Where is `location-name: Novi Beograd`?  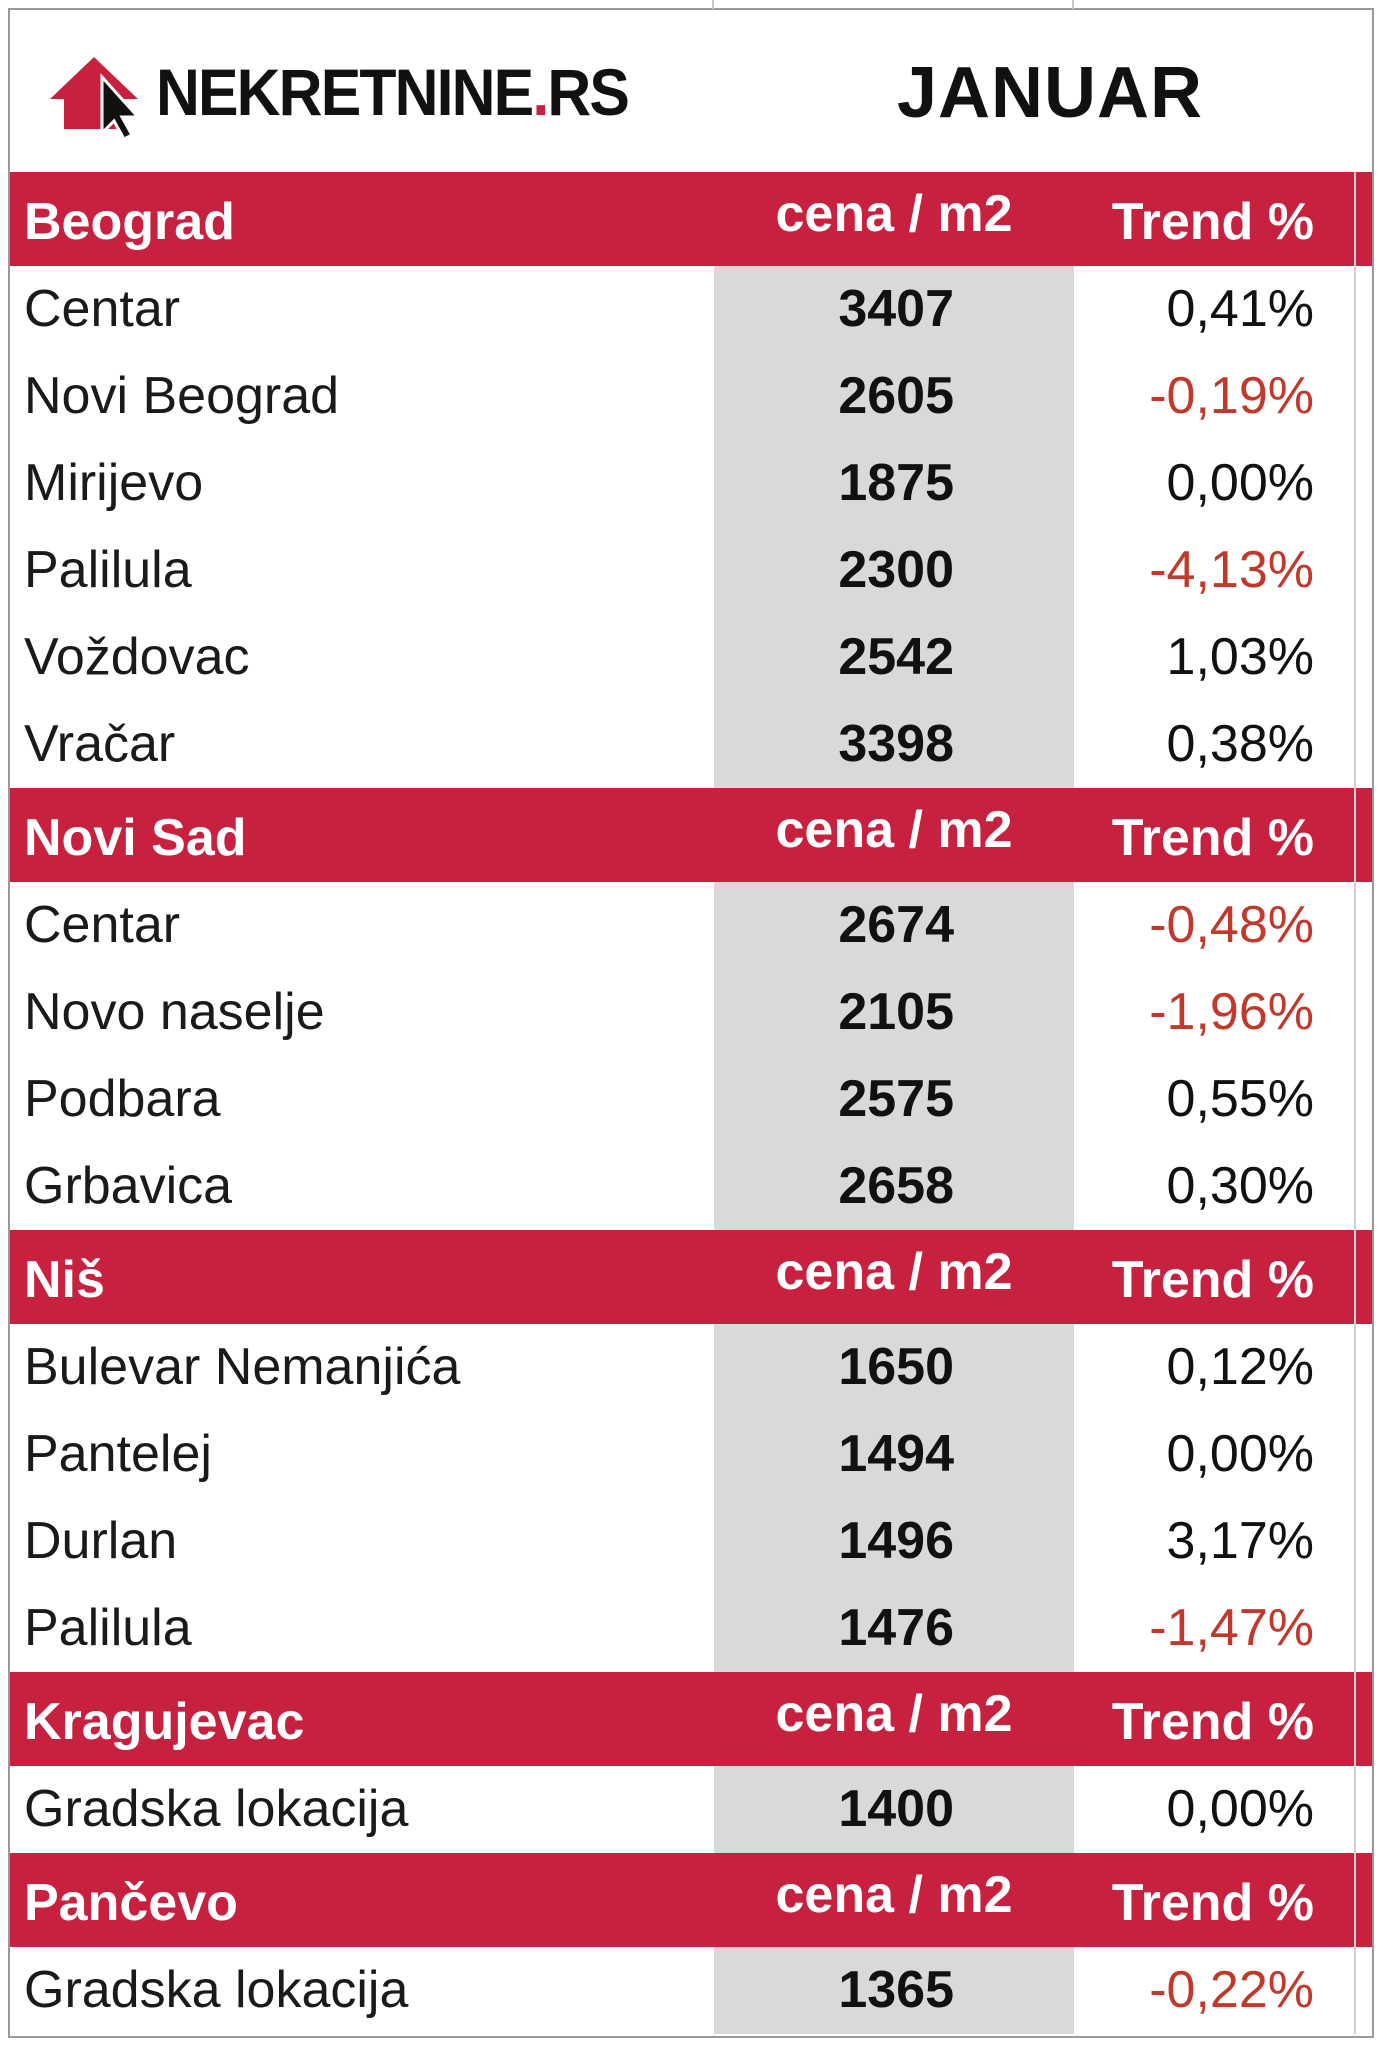 location-name: Novi Beograd is located at coordinates (182, 396).